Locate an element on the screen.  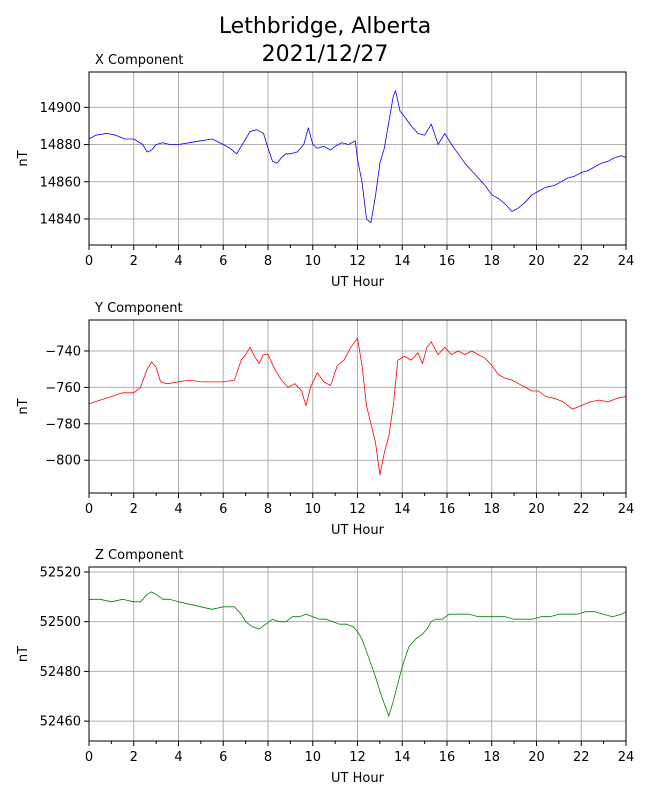
y-tick-label: −780 is located at coordinates (63, 424).